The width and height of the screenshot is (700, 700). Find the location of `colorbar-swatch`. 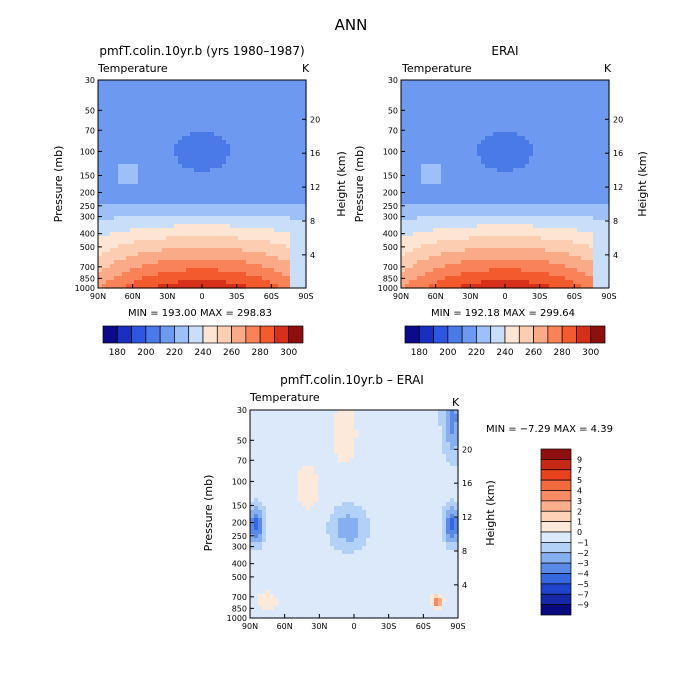

colorbar-swatch is located at coordinates (224, 334).